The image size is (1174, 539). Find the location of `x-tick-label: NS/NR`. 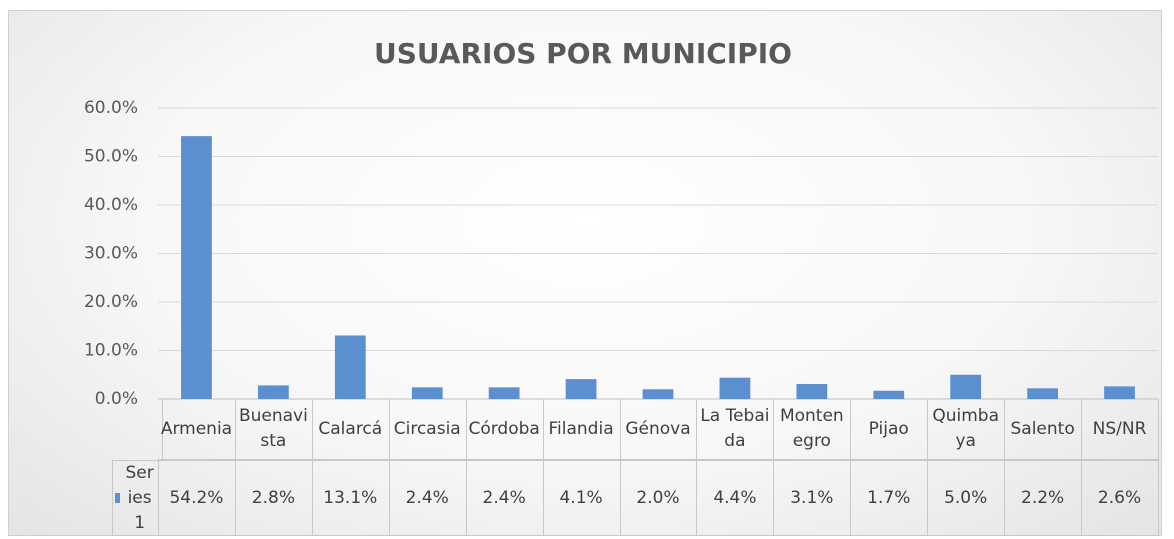

x-tick-label: NS/NR is located at coordinates (1120, 429).